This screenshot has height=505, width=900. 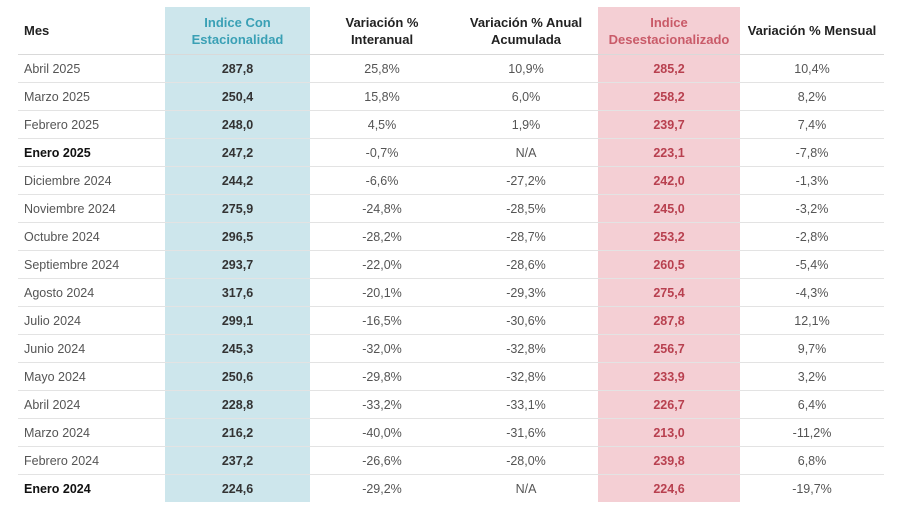 I want to click on cell-variacion-interanual: -33,2%, so click(x=382, y=404).